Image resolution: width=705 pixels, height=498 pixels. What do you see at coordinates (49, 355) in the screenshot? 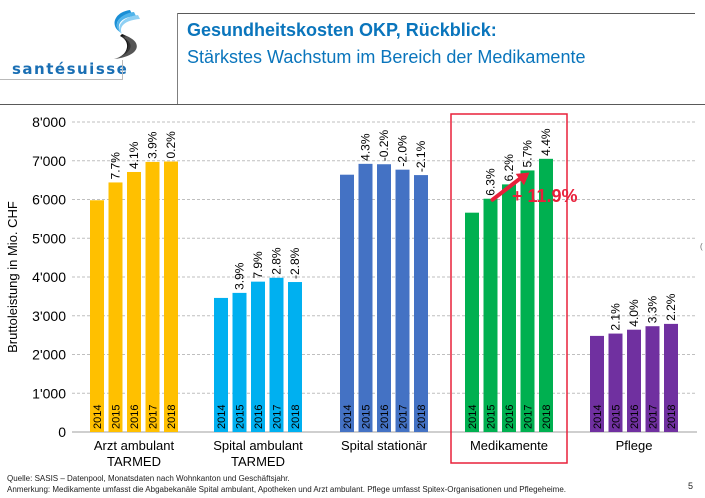
I see `y-tick-label: 2'000` at bounding box center [49, 355].